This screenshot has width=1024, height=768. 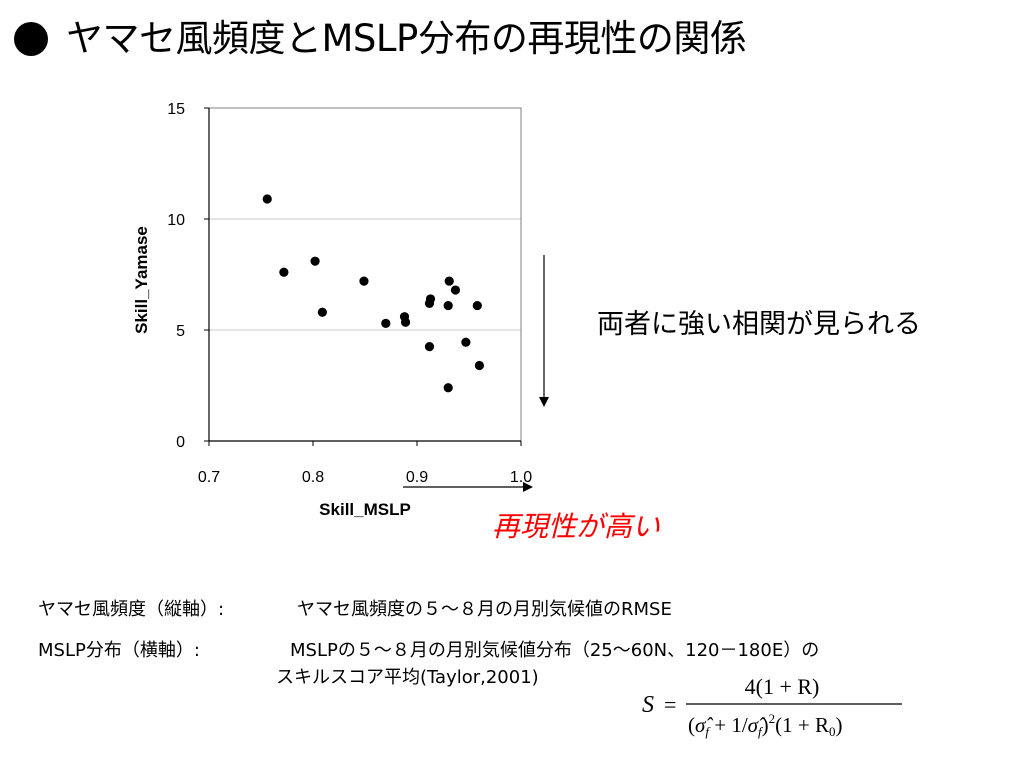 What do you see at coordinates (209, 477) in the screenshot?
I see `x-tick-label: 0.7` at bounding box center [209, 477].